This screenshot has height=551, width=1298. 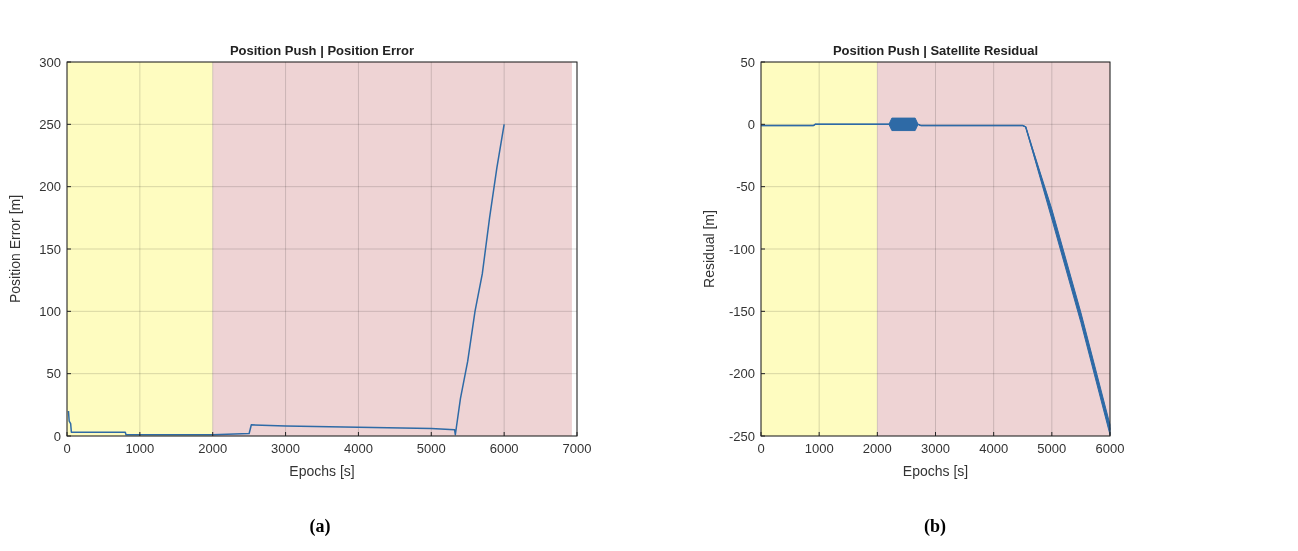 What do you see at coordinates (322, 50) in the screenshot?
I see `chart-title: Position Push | Position Error` at bounding box center [322, 50].